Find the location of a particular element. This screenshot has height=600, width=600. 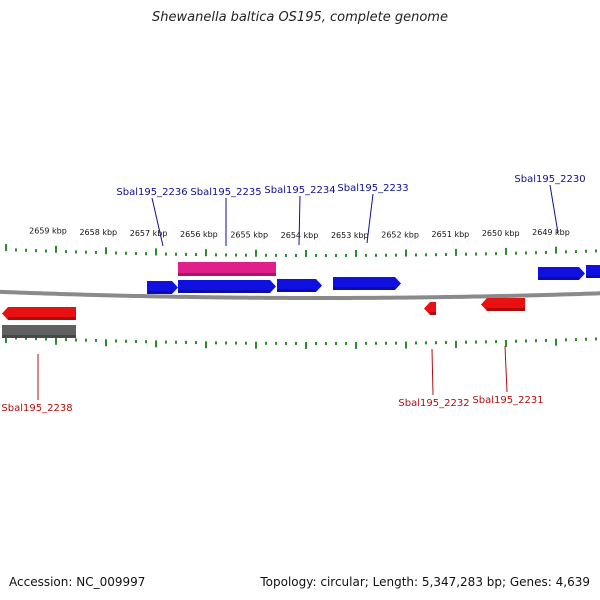

scale-label: 2650 kbp is located at coordinates (501, 233).